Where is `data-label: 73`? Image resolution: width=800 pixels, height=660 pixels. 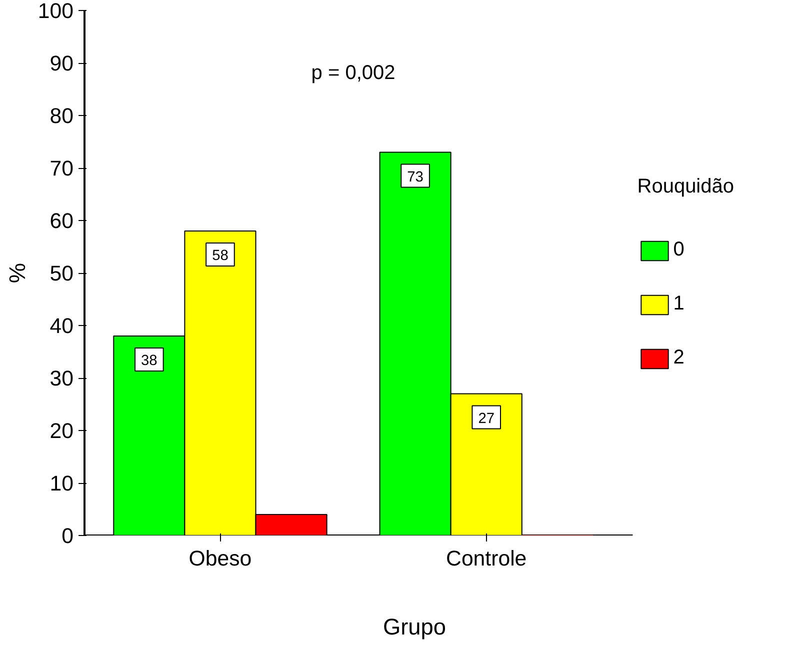
data-label: 73 is located at coordinates (415, 177).